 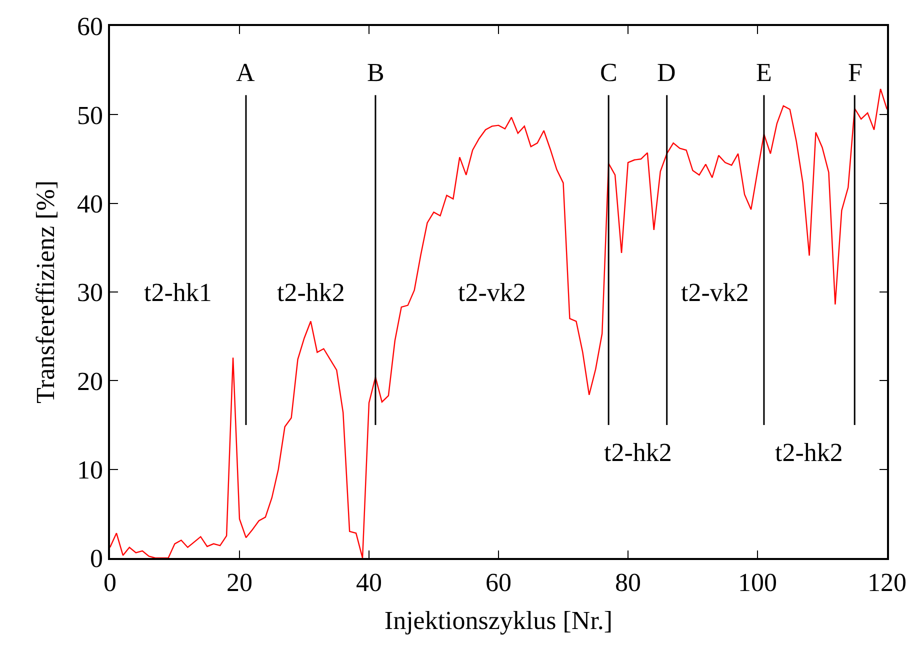 What do you see at coordinates (90, 203) in the screenshot?
I see `y-tick-label: 40` at bounding box center [90, 203].